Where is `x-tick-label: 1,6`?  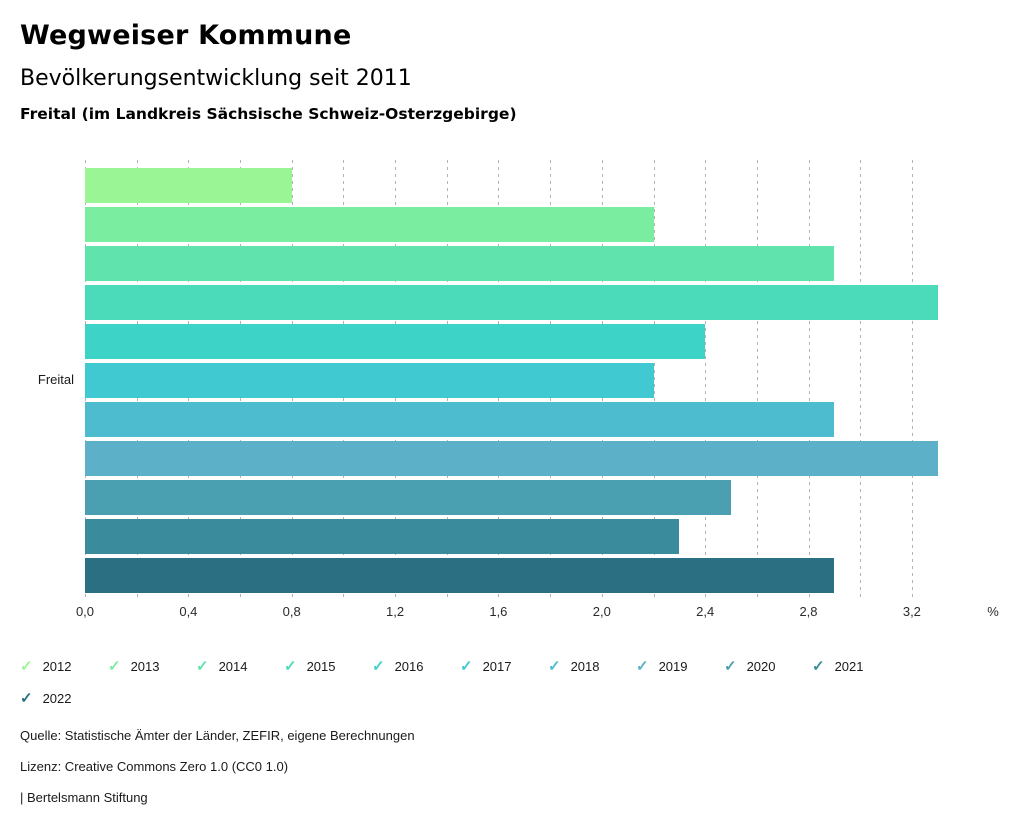
x-tick-label: 1,6 is located at coordinates (498, 611).